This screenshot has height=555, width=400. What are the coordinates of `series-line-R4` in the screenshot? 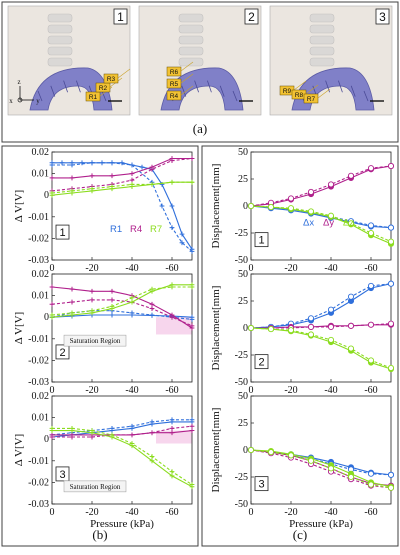 It's located at (122, 307).